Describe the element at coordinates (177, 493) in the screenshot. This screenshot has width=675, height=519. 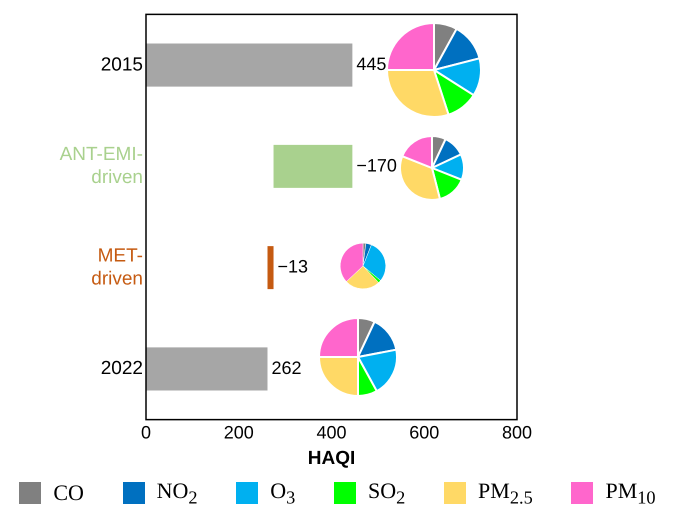
I see `legend-label: NO$_{2}$` at that location.